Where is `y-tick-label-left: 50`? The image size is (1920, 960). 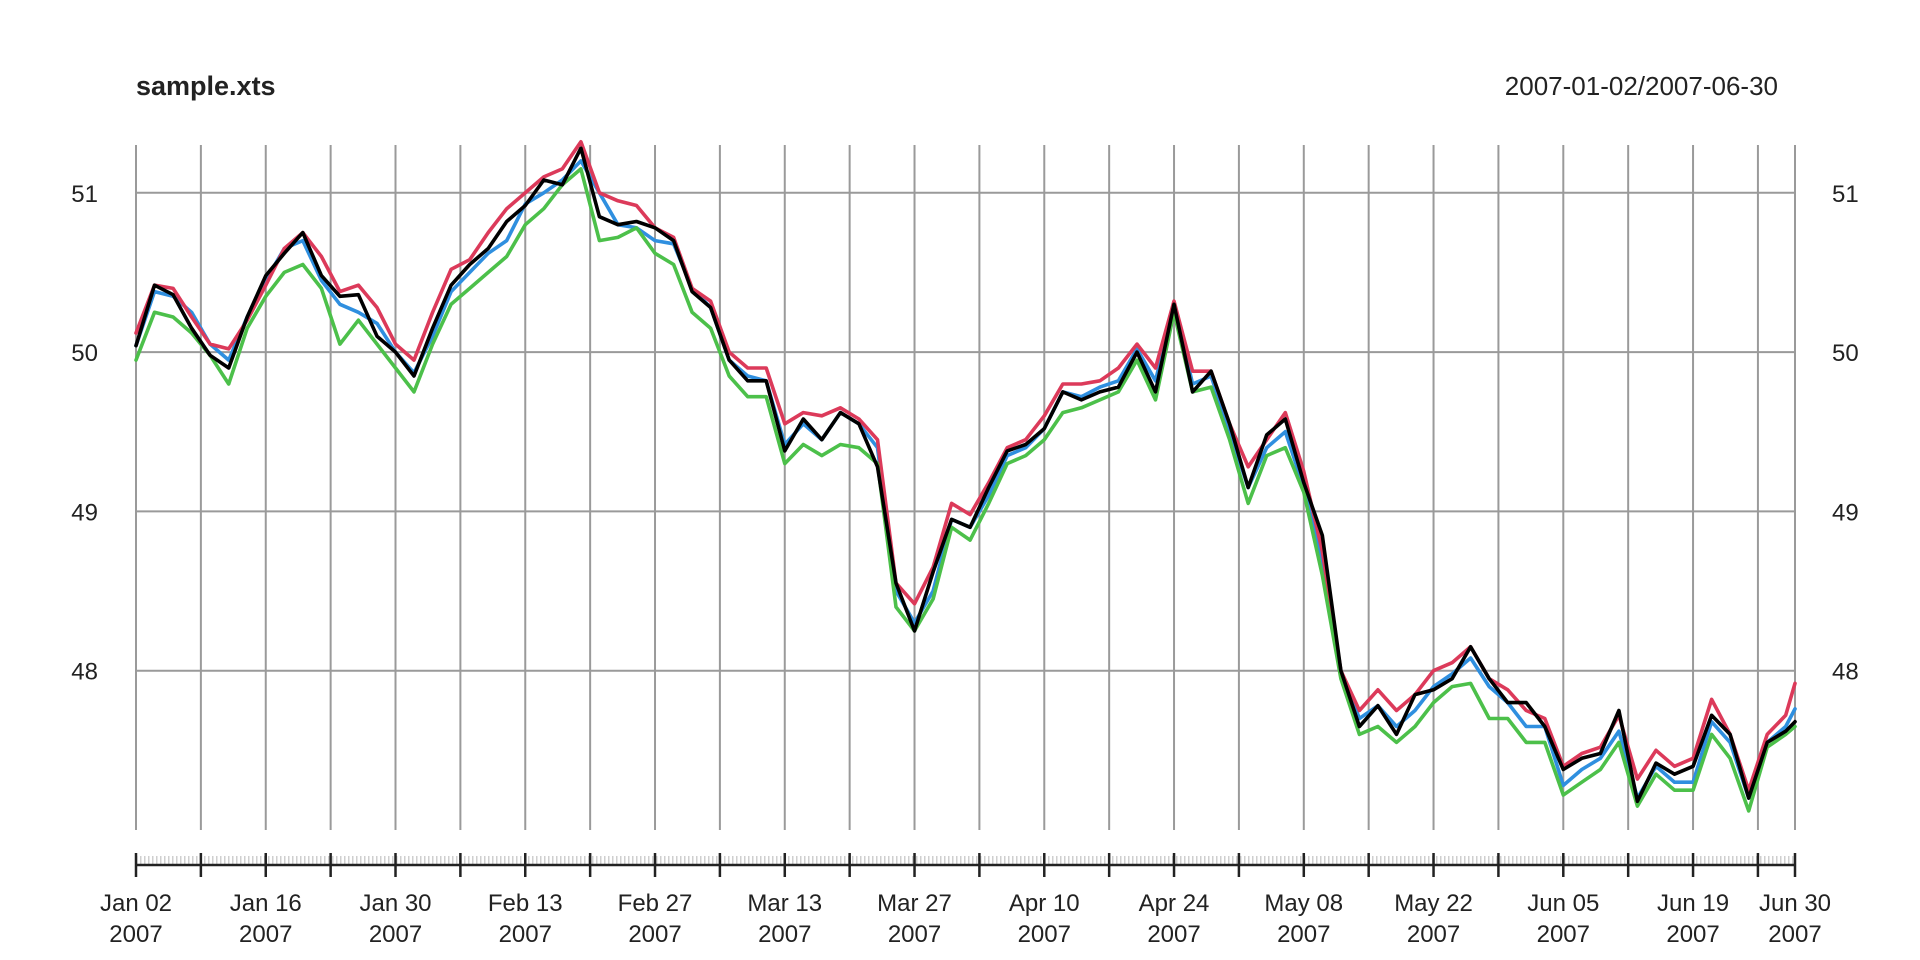 y-tick-label-left: 50 is located at coordinates (84, 353).